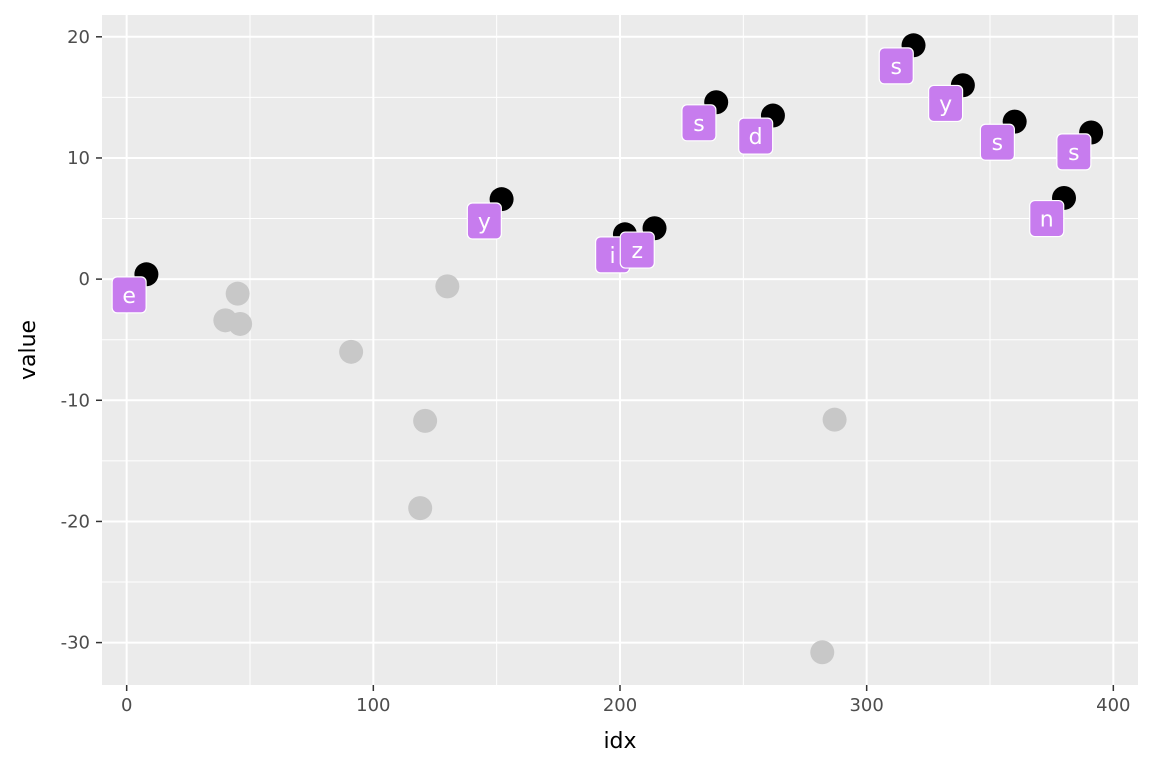  Describe the element at coordinates (75, 643) in the screenshot. I see `y-tick-label: -30` at that location.